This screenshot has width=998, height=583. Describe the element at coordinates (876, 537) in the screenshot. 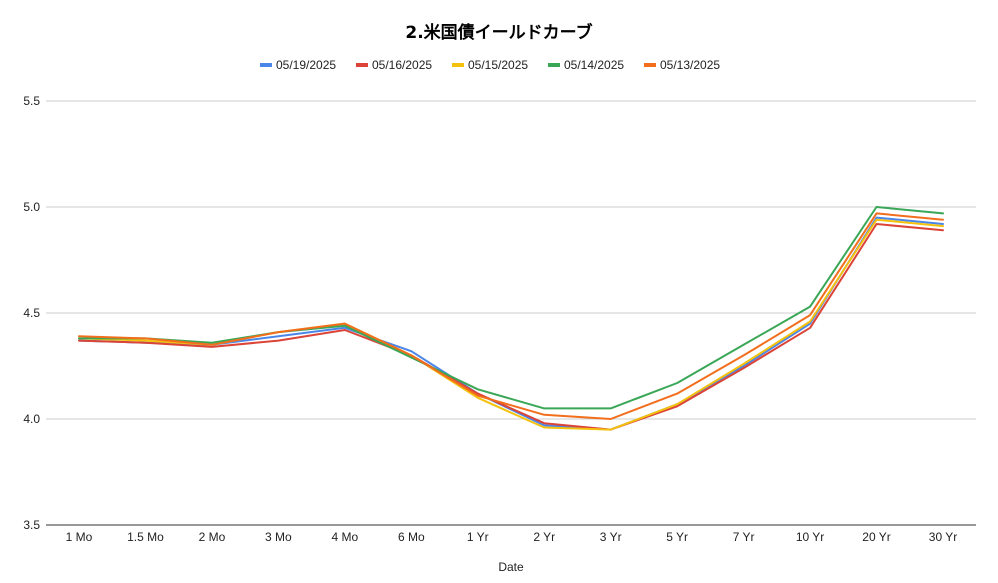

I see `x-tick-label: 20 Yr` at that location.